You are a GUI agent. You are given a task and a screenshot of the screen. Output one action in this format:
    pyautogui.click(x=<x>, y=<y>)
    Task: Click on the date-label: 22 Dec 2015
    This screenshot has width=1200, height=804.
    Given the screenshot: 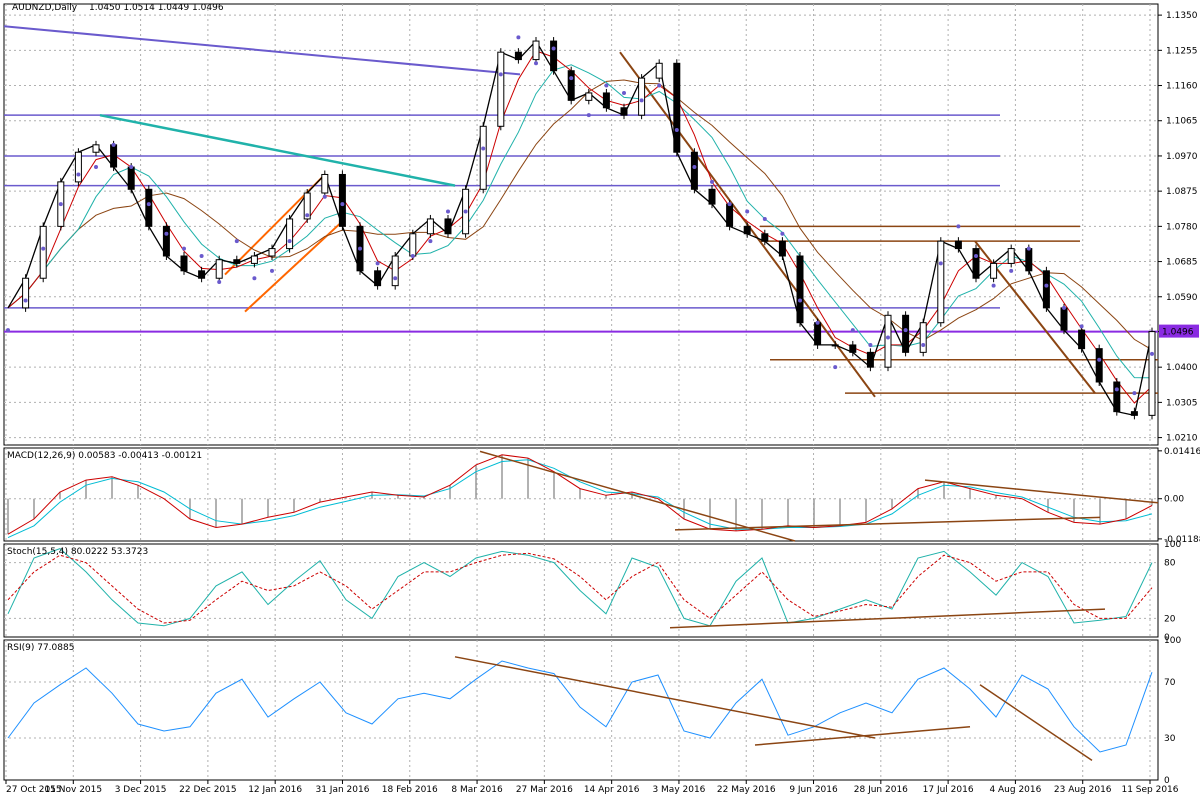 What is the action you would take?
    pyautogui.click(x=208, y=790)
    